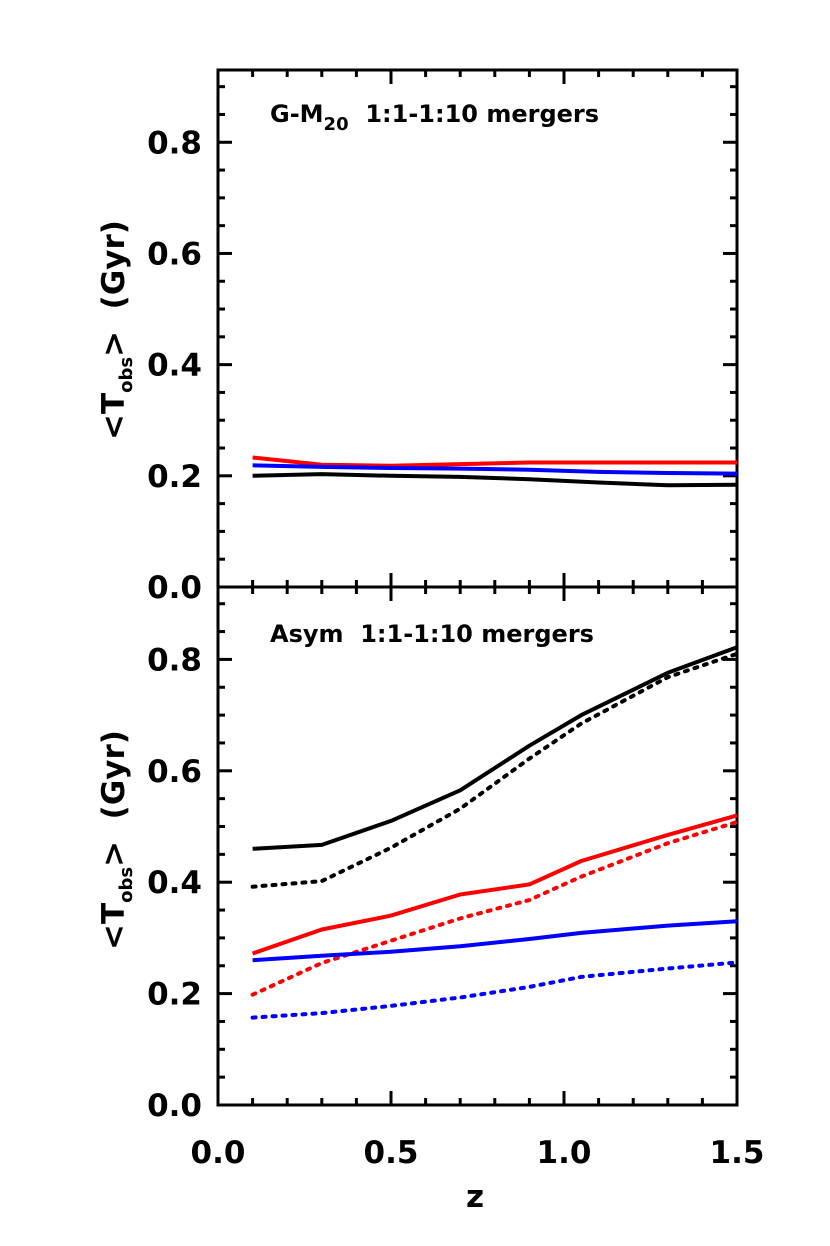 The image size is (830, 1246). Describe the element at coordinates (475, 1197) in the screenshot. I see `x-axis-label: z` at that location.